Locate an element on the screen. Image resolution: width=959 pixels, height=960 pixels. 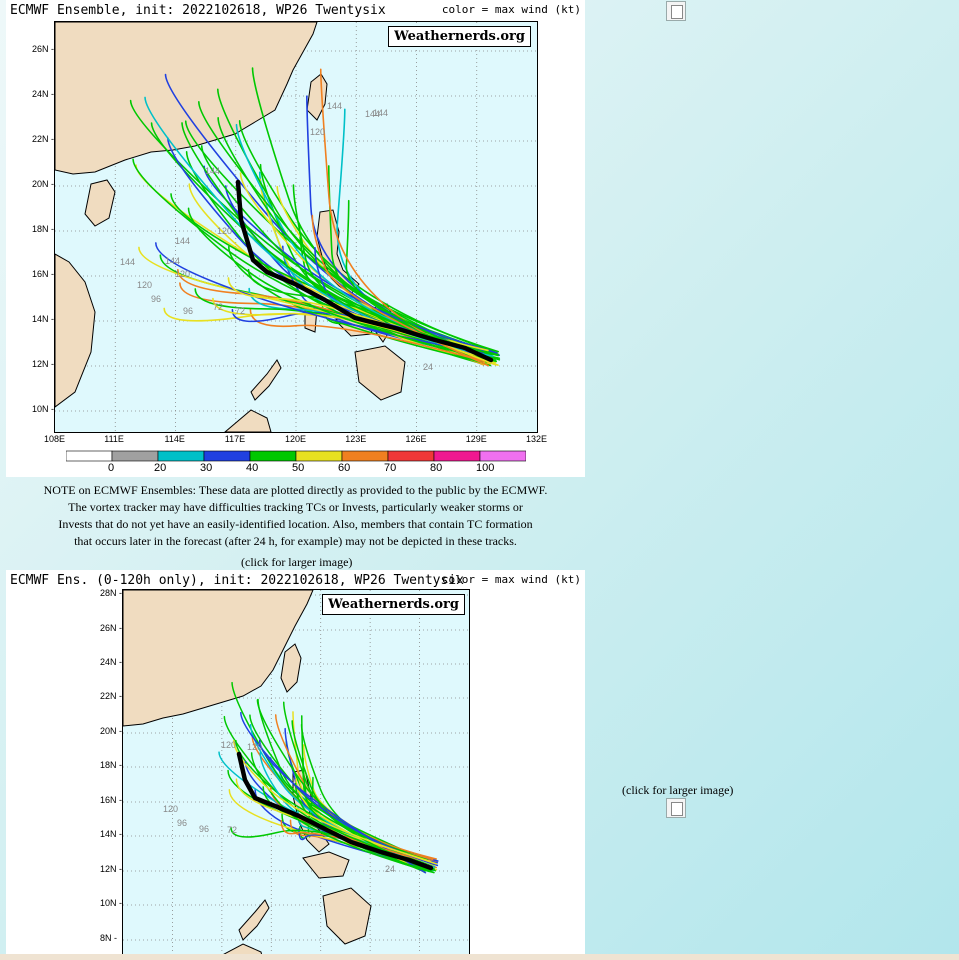
lon-label: 126E is located at coordinates (416, 439).